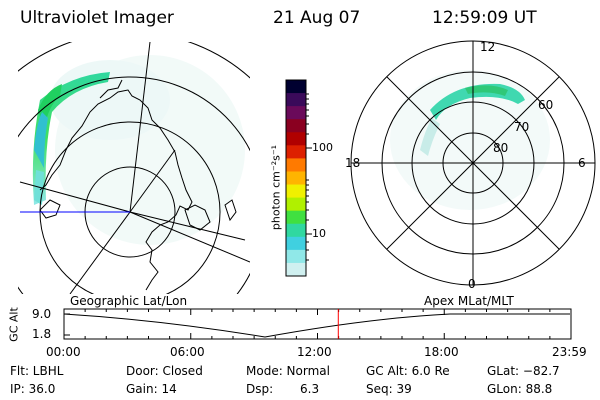 The image size is (600, 400). I want to click on date-label: 21 Aug 07, so click(317, 18).